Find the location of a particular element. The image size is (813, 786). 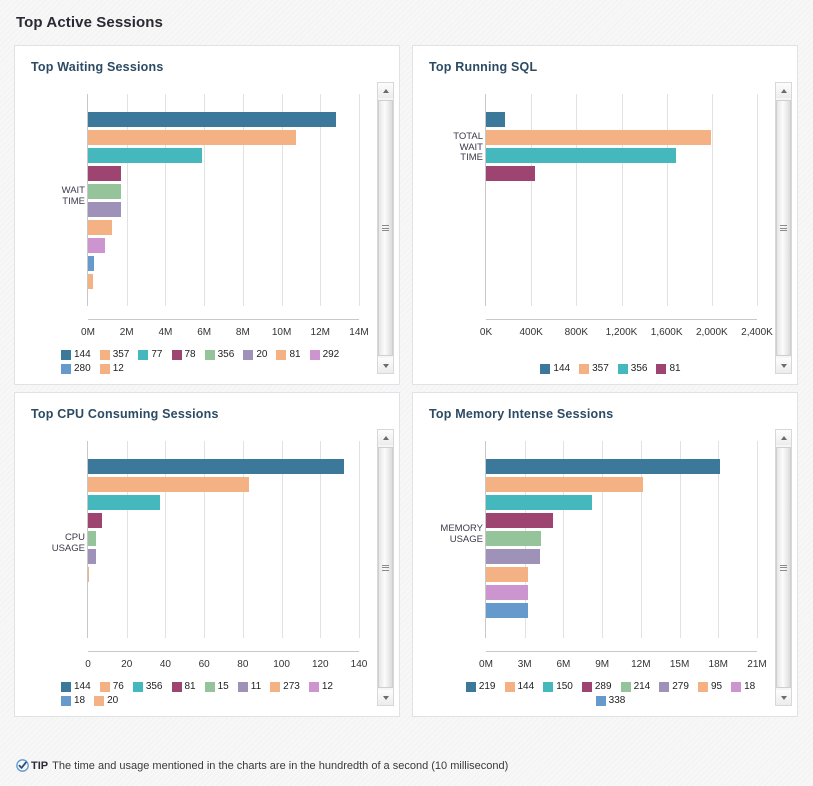

legend-item: 78 is located at coordinates (183, 355).